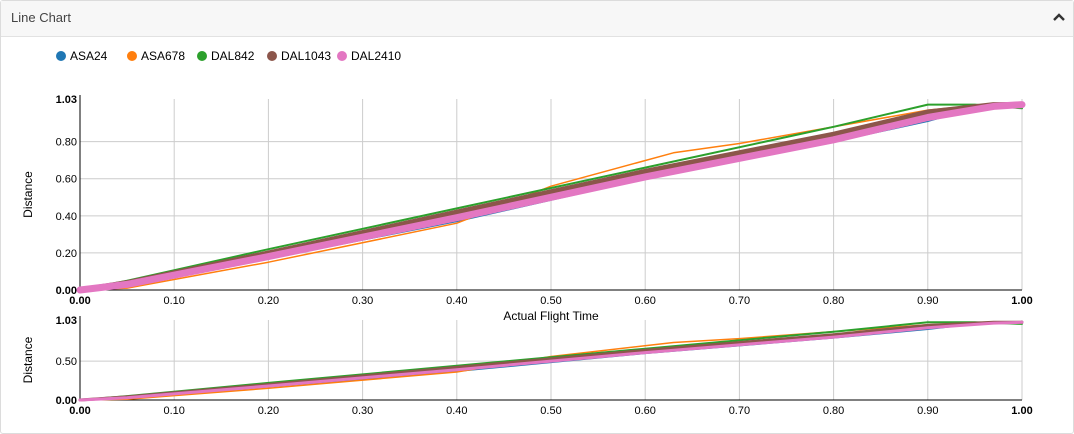 This screenshot has width=1074, height=434. I want to click on y-tick-label: 0.60, so click(66, 180).